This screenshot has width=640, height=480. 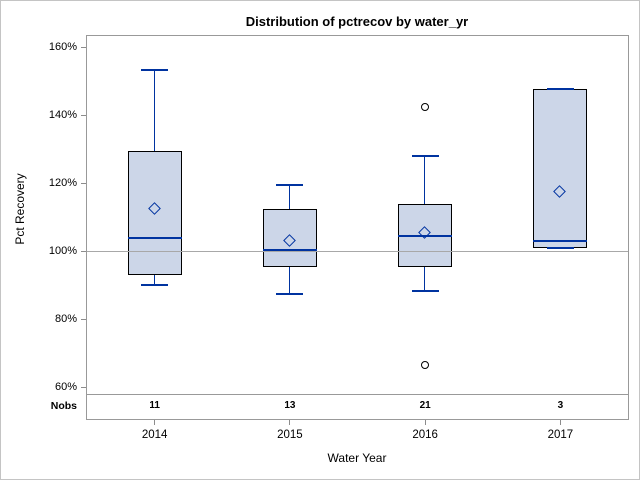 I want to click on y-tick-label: 100%, so click(x=62, y=250).